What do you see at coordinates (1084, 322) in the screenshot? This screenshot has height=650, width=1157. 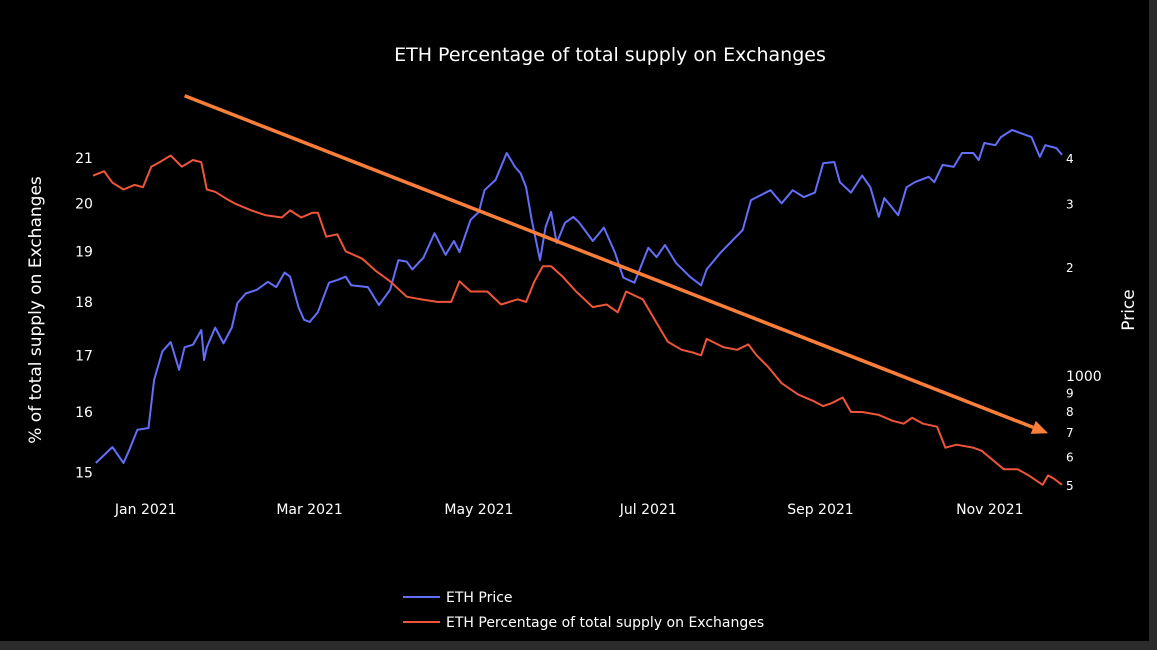 I see `y-right-axis-ticks: 5 6 7 8 9 1000 2 3 4` at bounding box center [1084, 322].